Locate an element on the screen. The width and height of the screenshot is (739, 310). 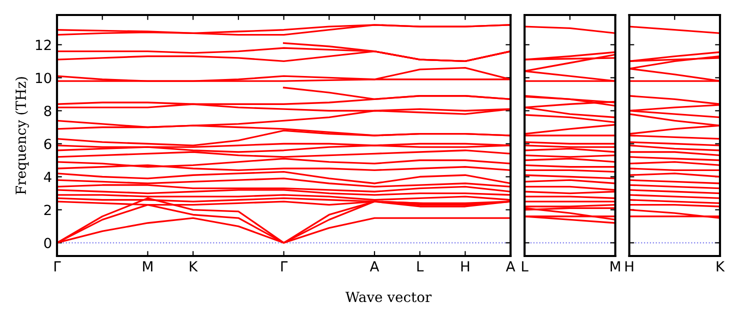
y-tick-label: 4 is located at coordinates (48, 177).